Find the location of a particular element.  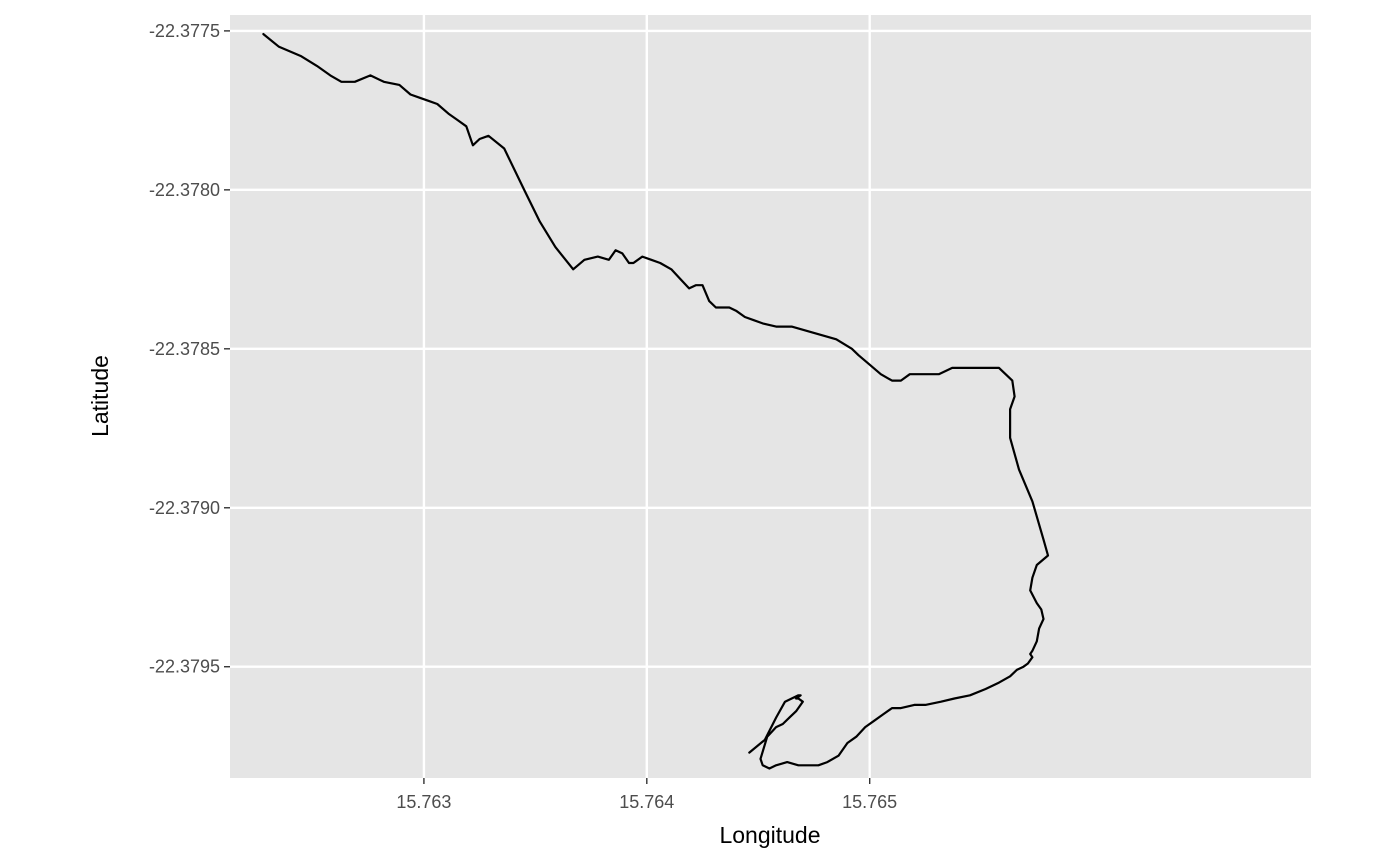

y-axis-ticks: -22.3775 -22.3780 -22.3785 -22.3790 -22.3795 is located at coordinates (189, 349).